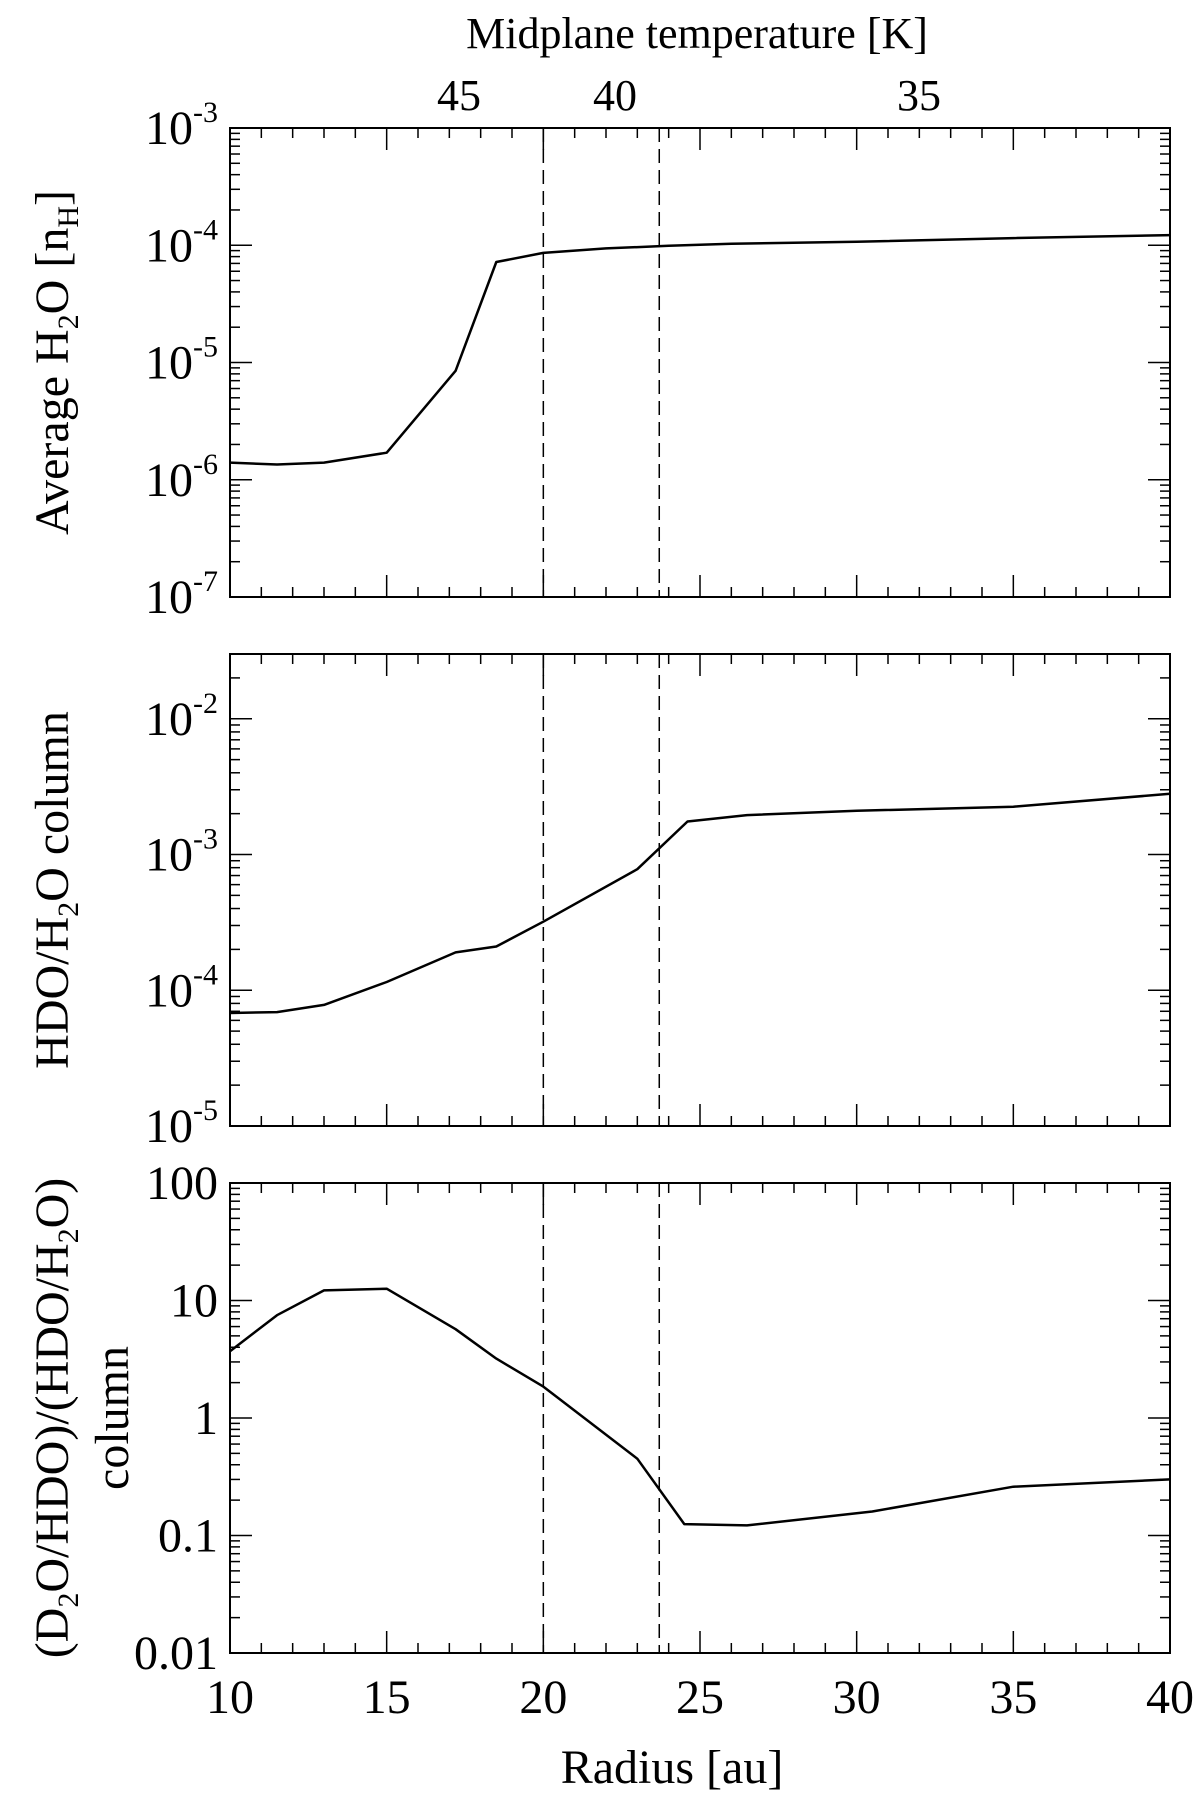 The image size is (1200, 1796). I want to click on x-tick-label: 40, so click(1170, 1697).